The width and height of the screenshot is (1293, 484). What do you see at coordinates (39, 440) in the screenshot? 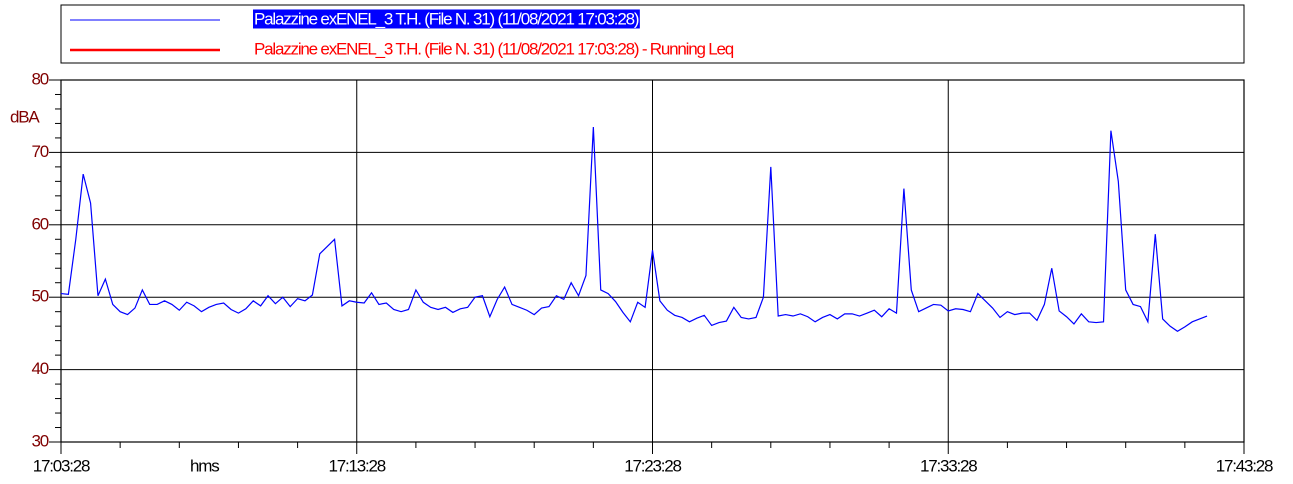
I see `y-tick-label: 30` at bounding box center [39, 440].